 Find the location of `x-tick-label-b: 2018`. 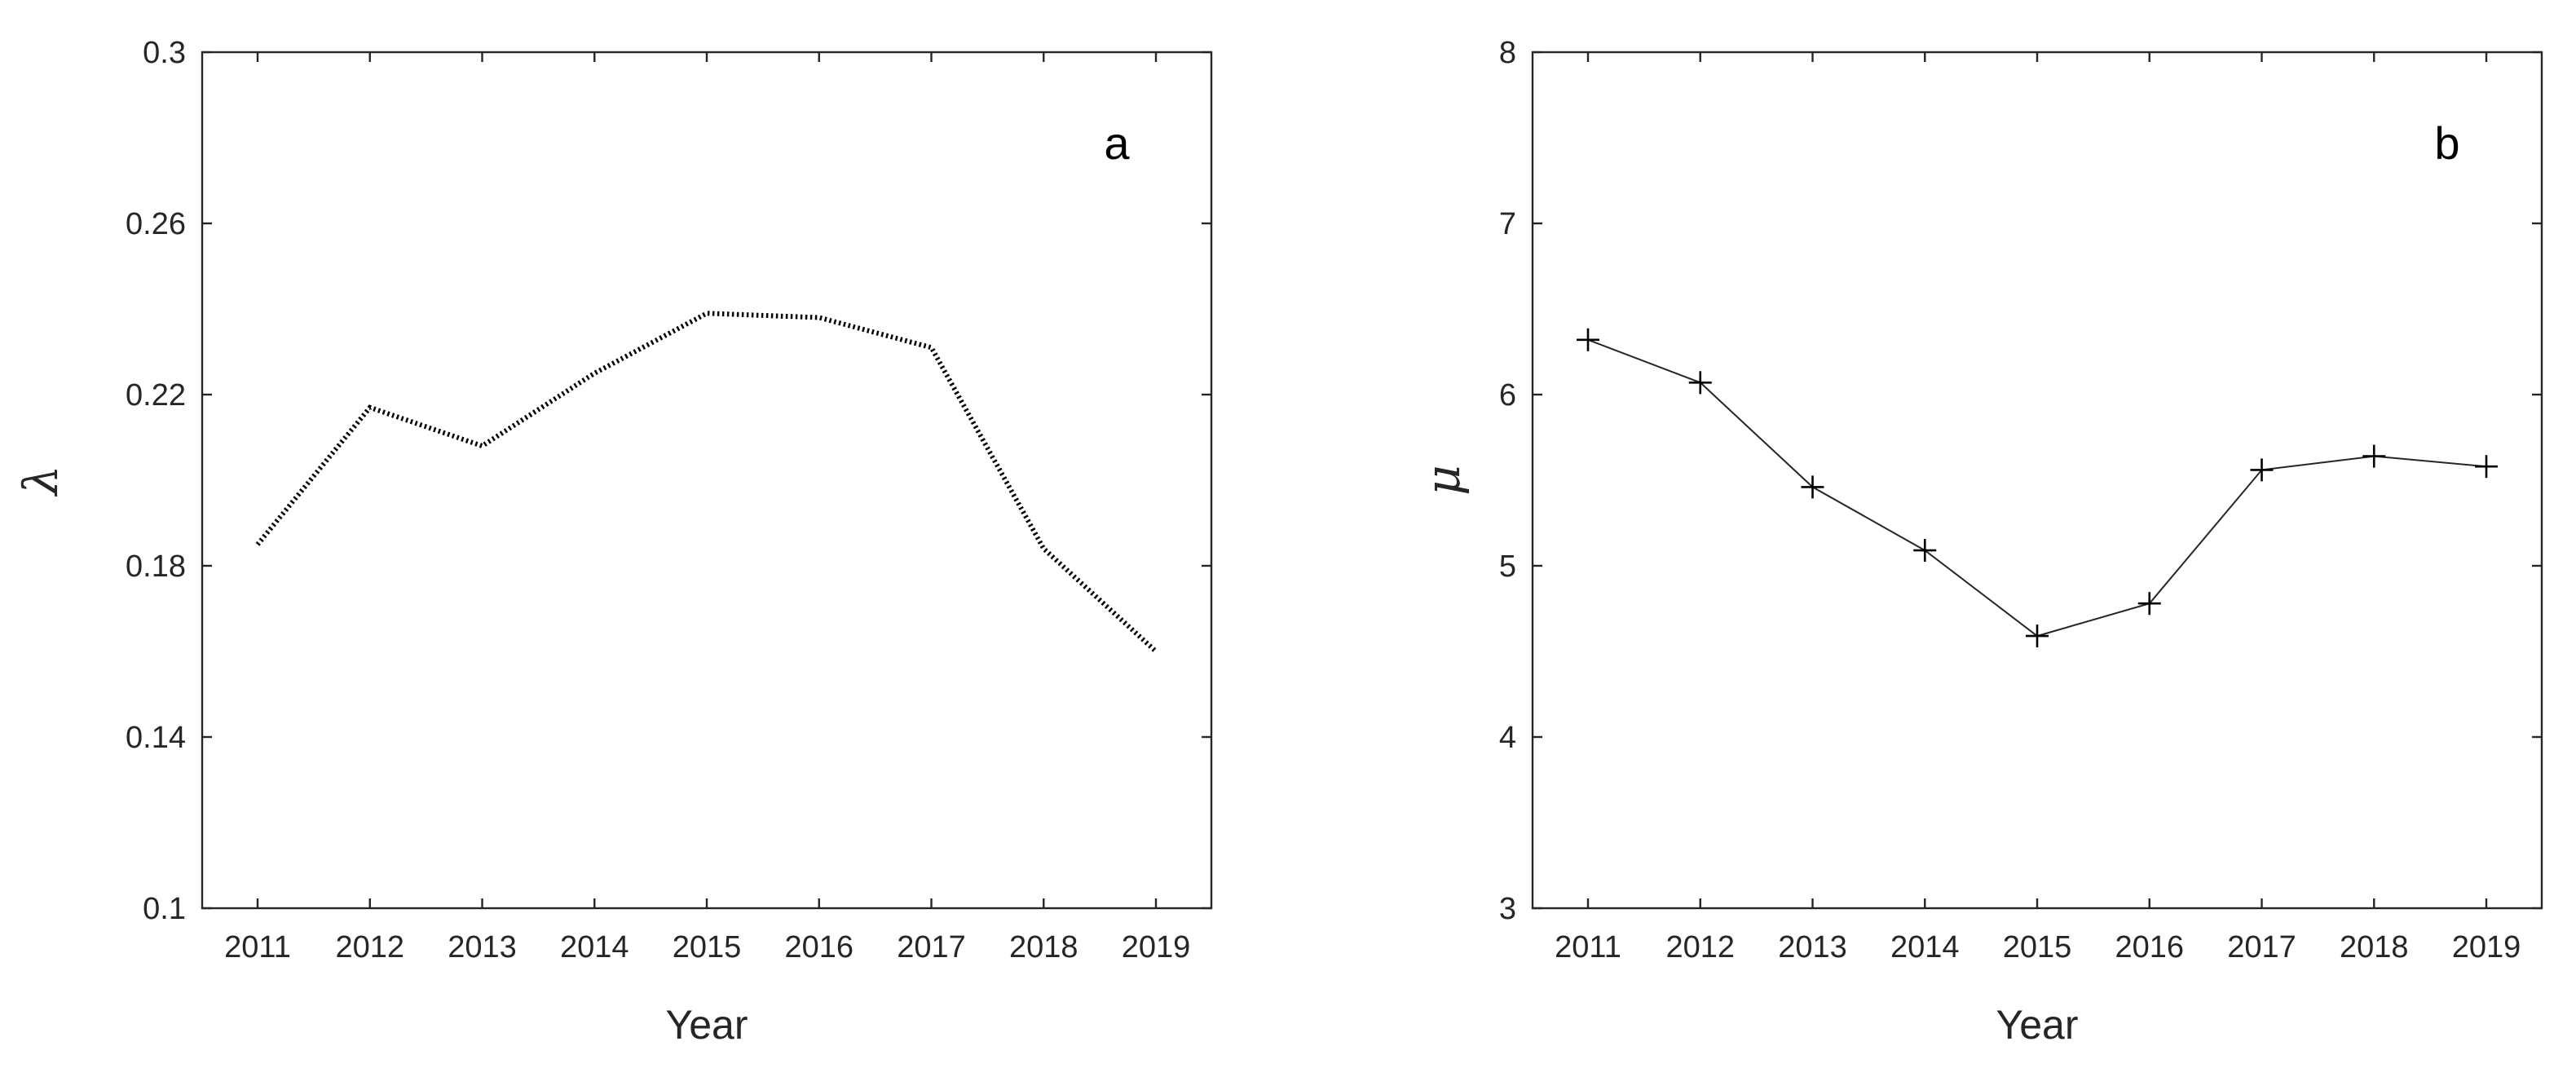

x-tick-label-b: 2018 is located at coordinates (2374, 947).